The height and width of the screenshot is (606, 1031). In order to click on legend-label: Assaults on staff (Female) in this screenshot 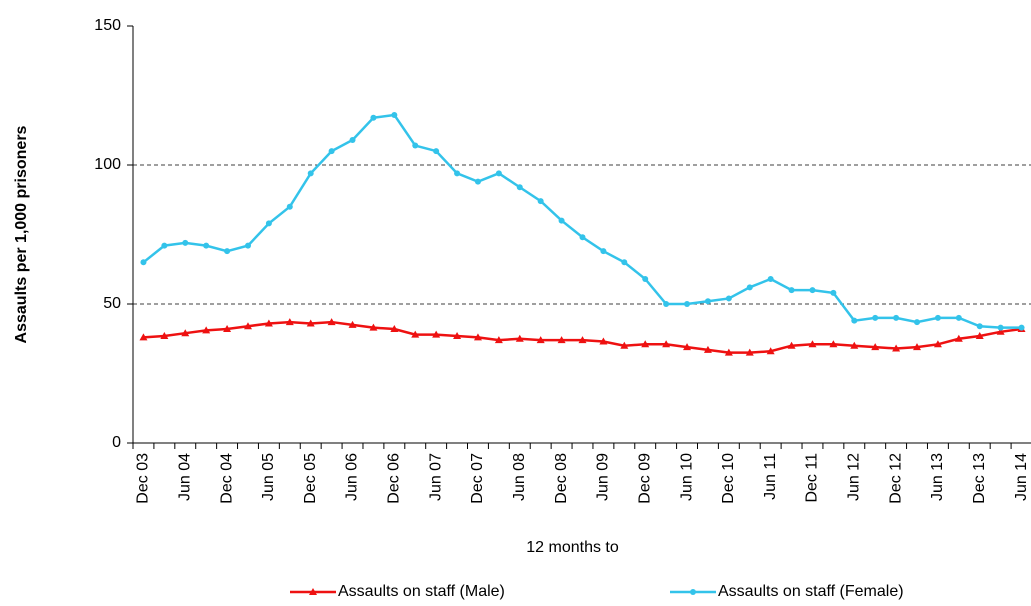, I will do `click(811, 591)`.